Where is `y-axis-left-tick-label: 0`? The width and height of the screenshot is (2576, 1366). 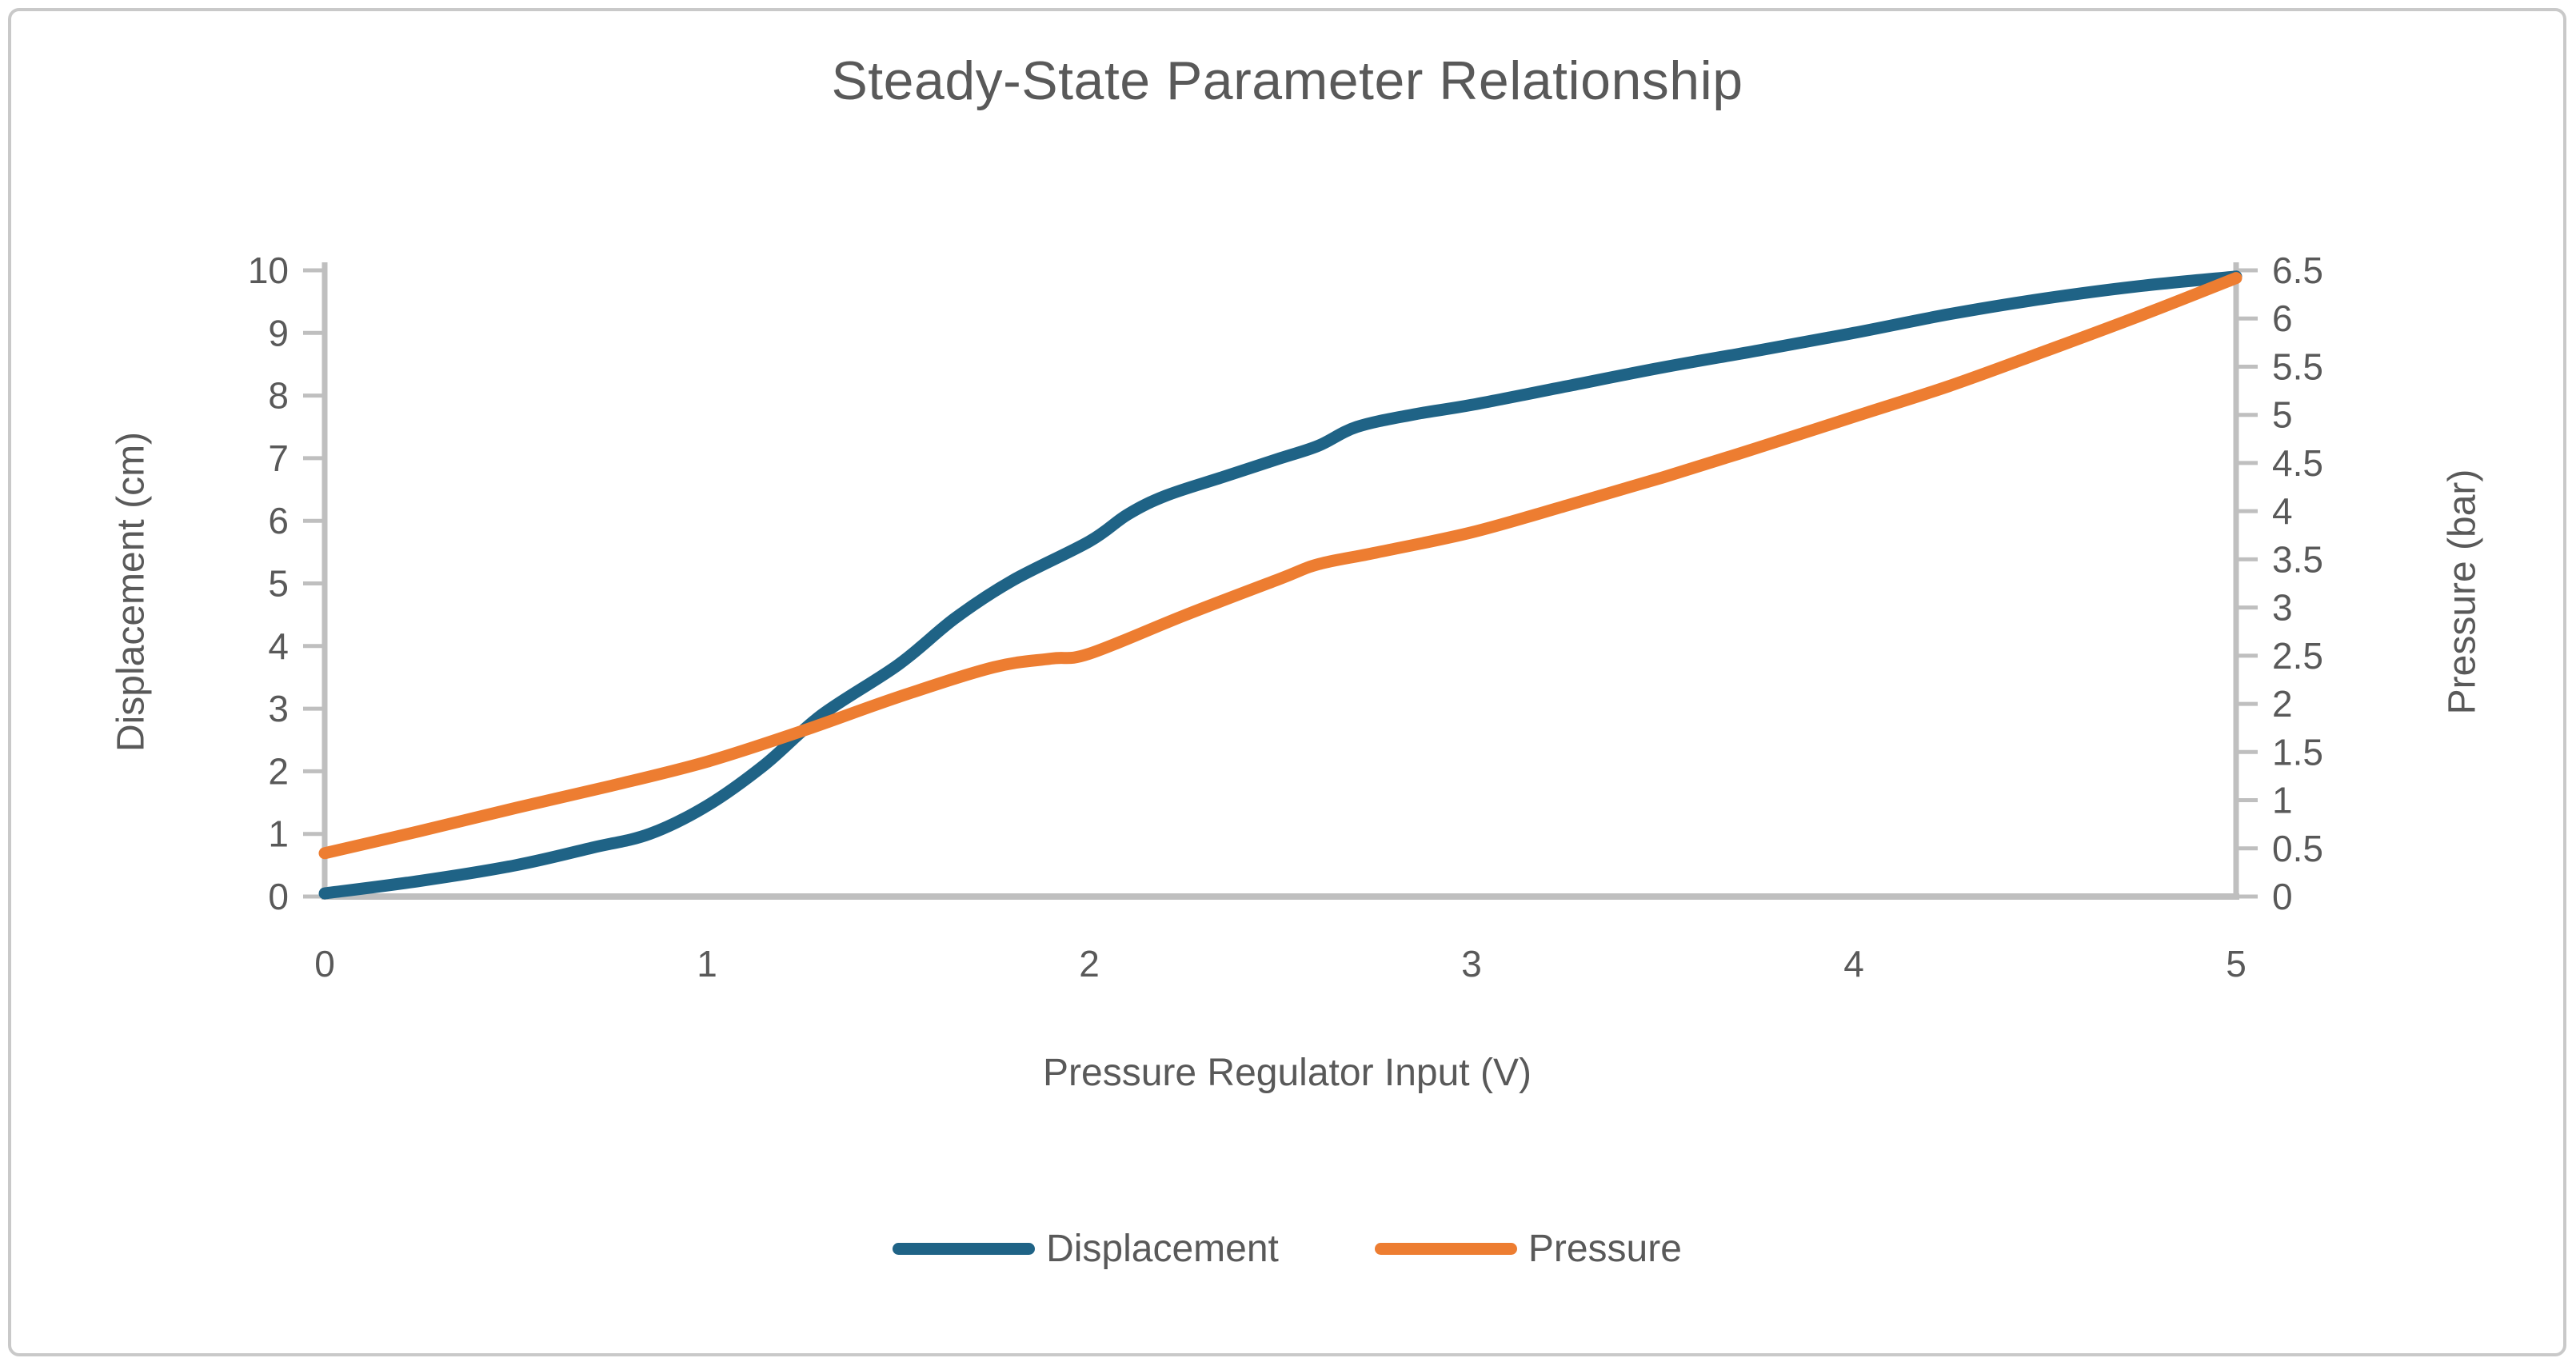
y-axis-left-tick-label: 0 is located at coordinates (279, 896).